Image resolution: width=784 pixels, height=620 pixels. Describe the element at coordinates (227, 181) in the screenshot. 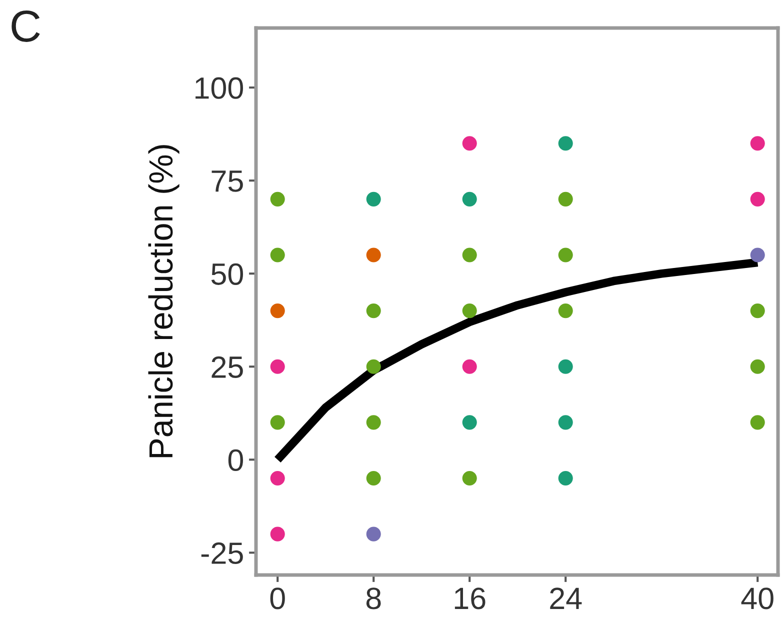

I see `y-tick-label: 75` at that location.